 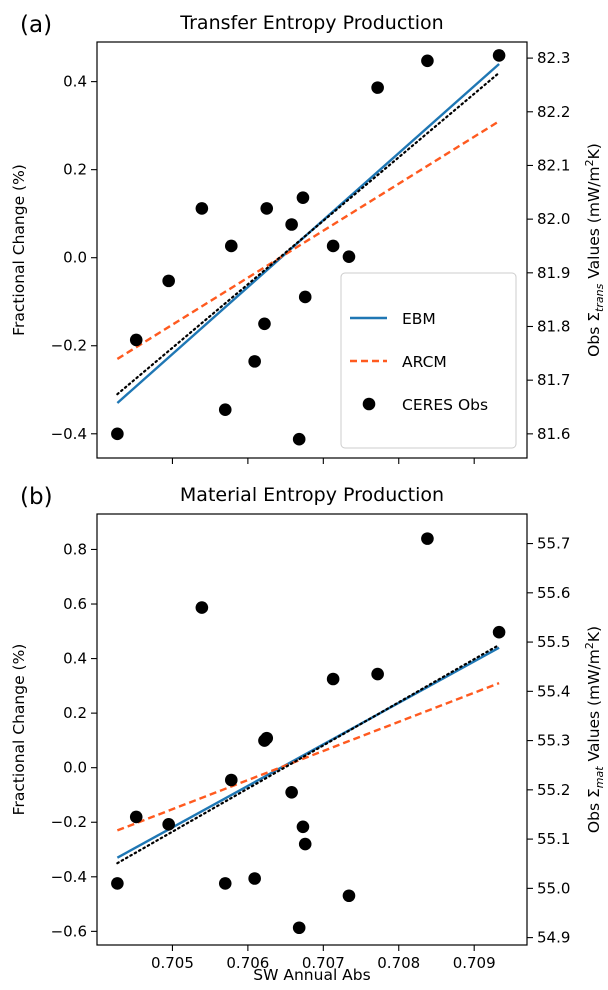 What do you see at coordinates (553, 741) in the screenshot?
I see `y-right-tick-label: 55.3` at bounding box center [553, 741].